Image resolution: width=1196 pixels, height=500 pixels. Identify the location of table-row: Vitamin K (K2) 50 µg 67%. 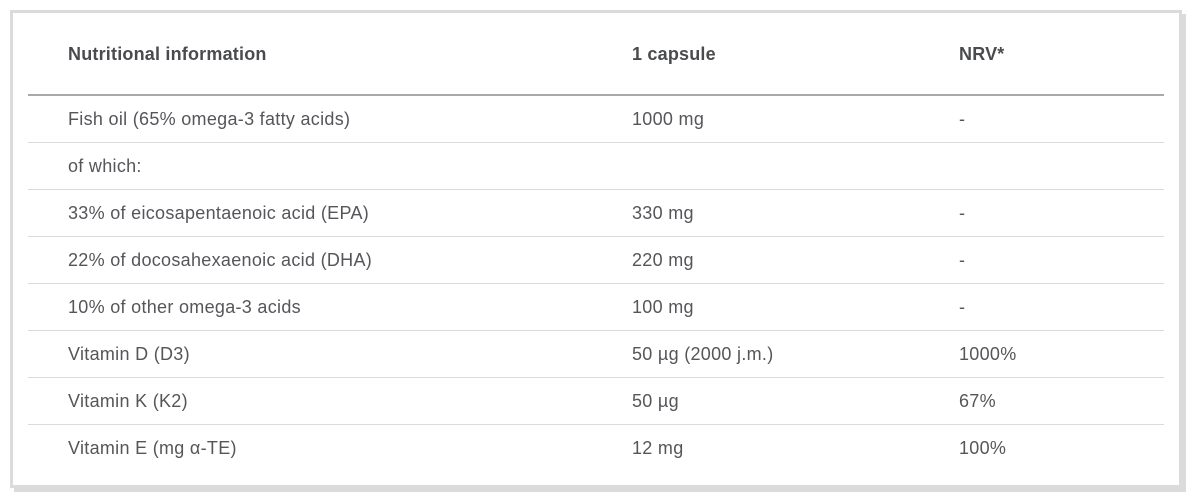
(596, 401).